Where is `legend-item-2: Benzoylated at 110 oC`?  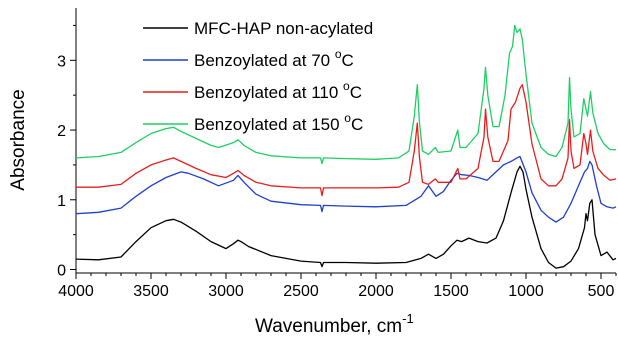 legend-item-2: Benzoylated at 110 oC is located at coordinates (252, 90).